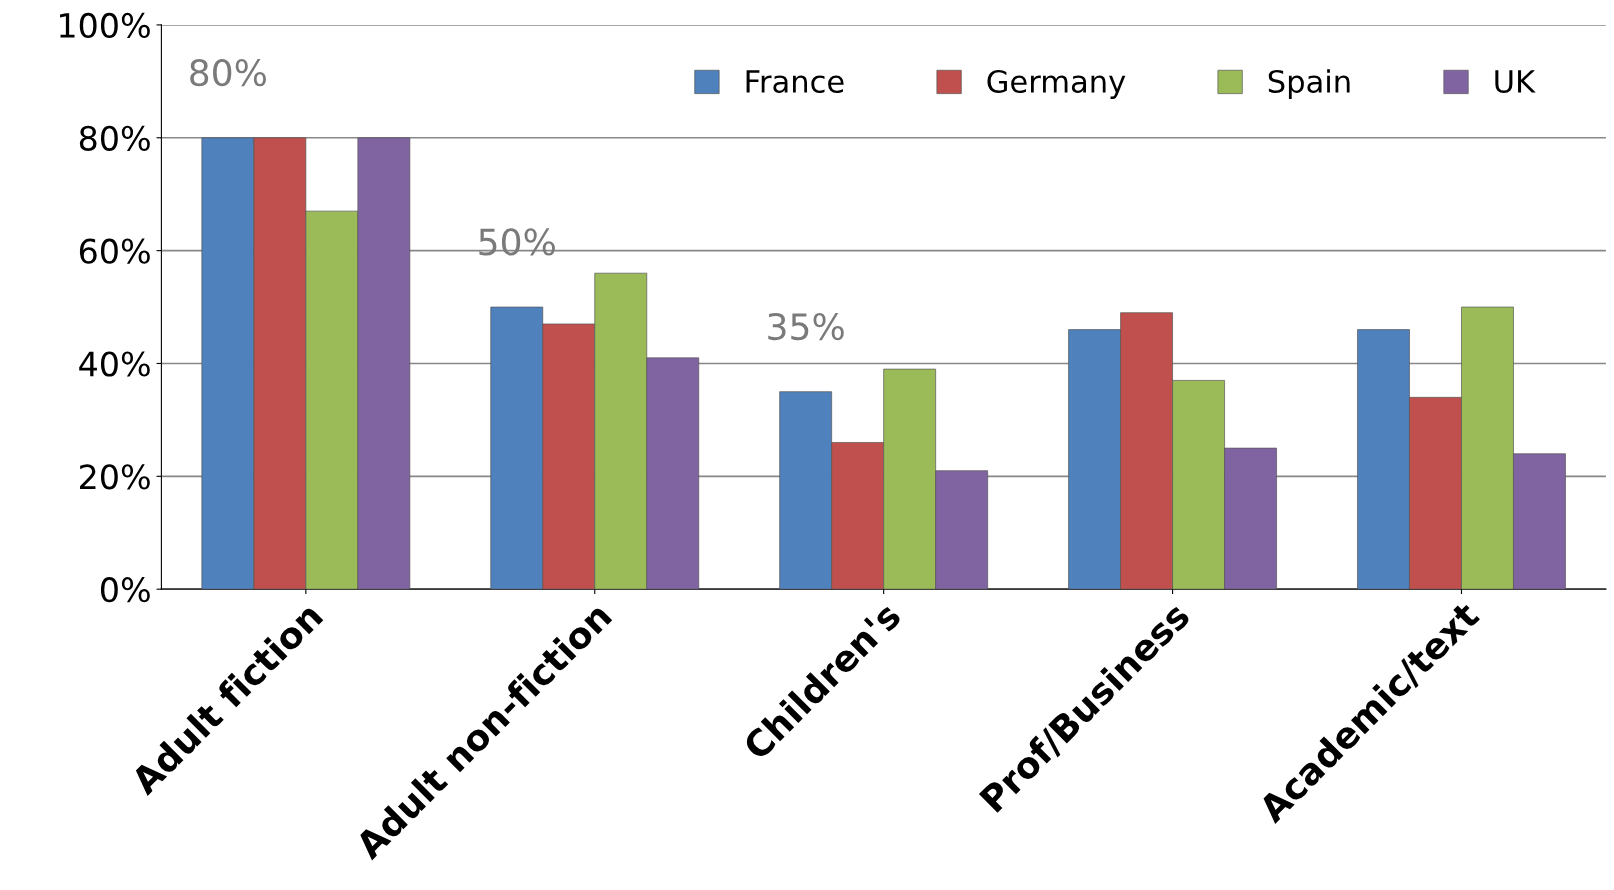  I want to click on y-tick-label: 100%, so click(105, 25).